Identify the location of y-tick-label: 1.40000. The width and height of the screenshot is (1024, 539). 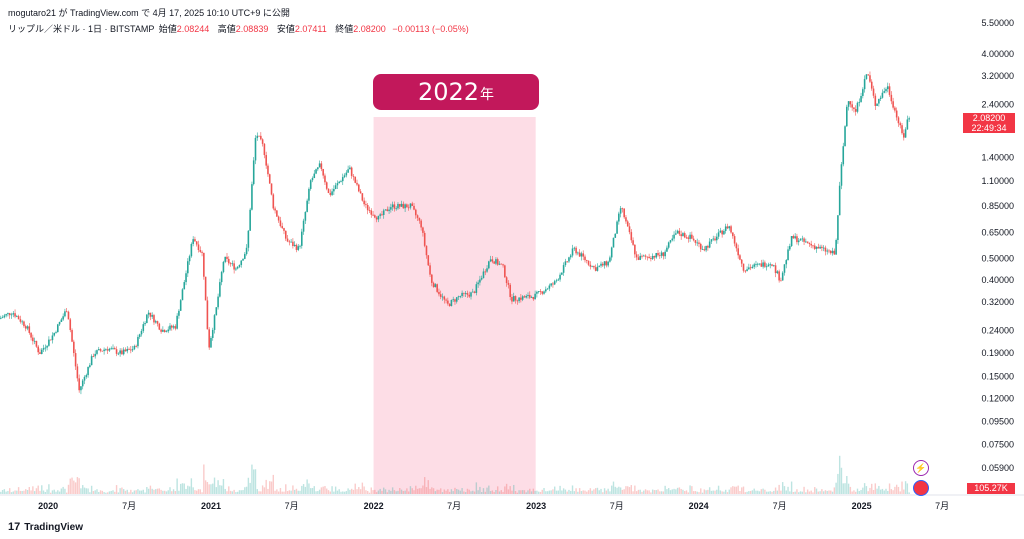
(997, 157).